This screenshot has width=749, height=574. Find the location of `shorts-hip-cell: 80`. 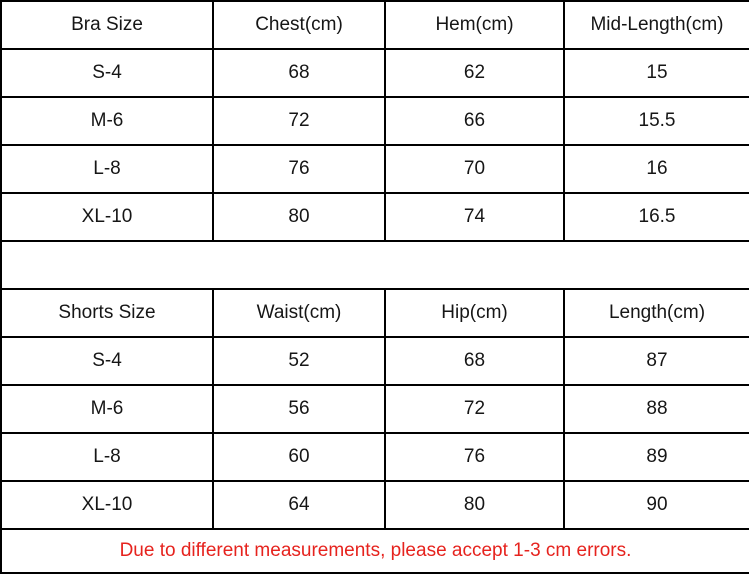

shorts-hip-cell: 80 is located at coordinates (474, 505).